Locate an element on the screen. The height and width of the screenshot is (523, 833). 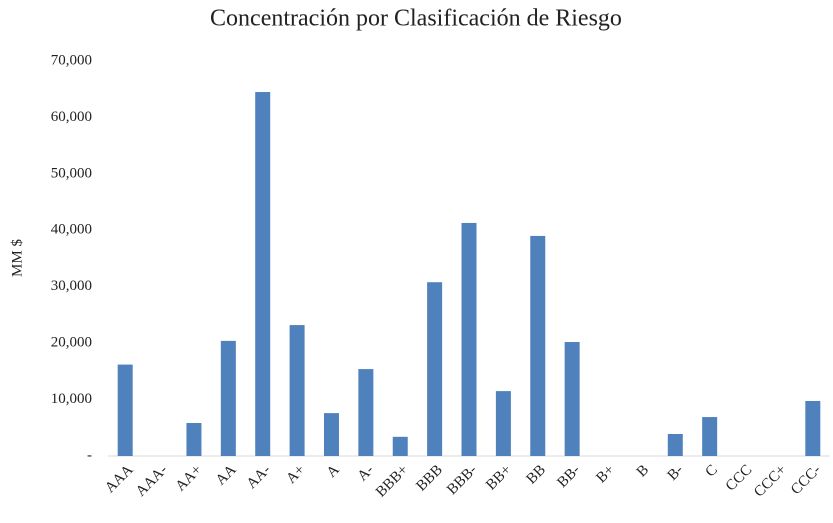
x-tick-label: BB- is located at coordinates (568, 476).